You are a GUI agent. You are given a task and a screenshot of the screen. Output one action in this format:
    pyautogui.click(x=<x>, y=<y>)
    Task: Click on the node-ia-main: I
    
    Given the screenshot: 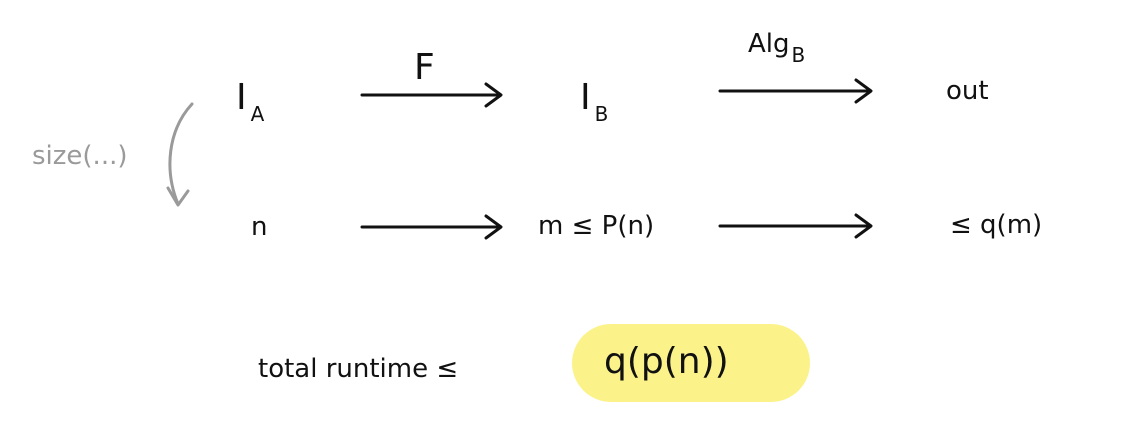 What is the action you would take?
    pyautogui.click(x=241, y=97)
    